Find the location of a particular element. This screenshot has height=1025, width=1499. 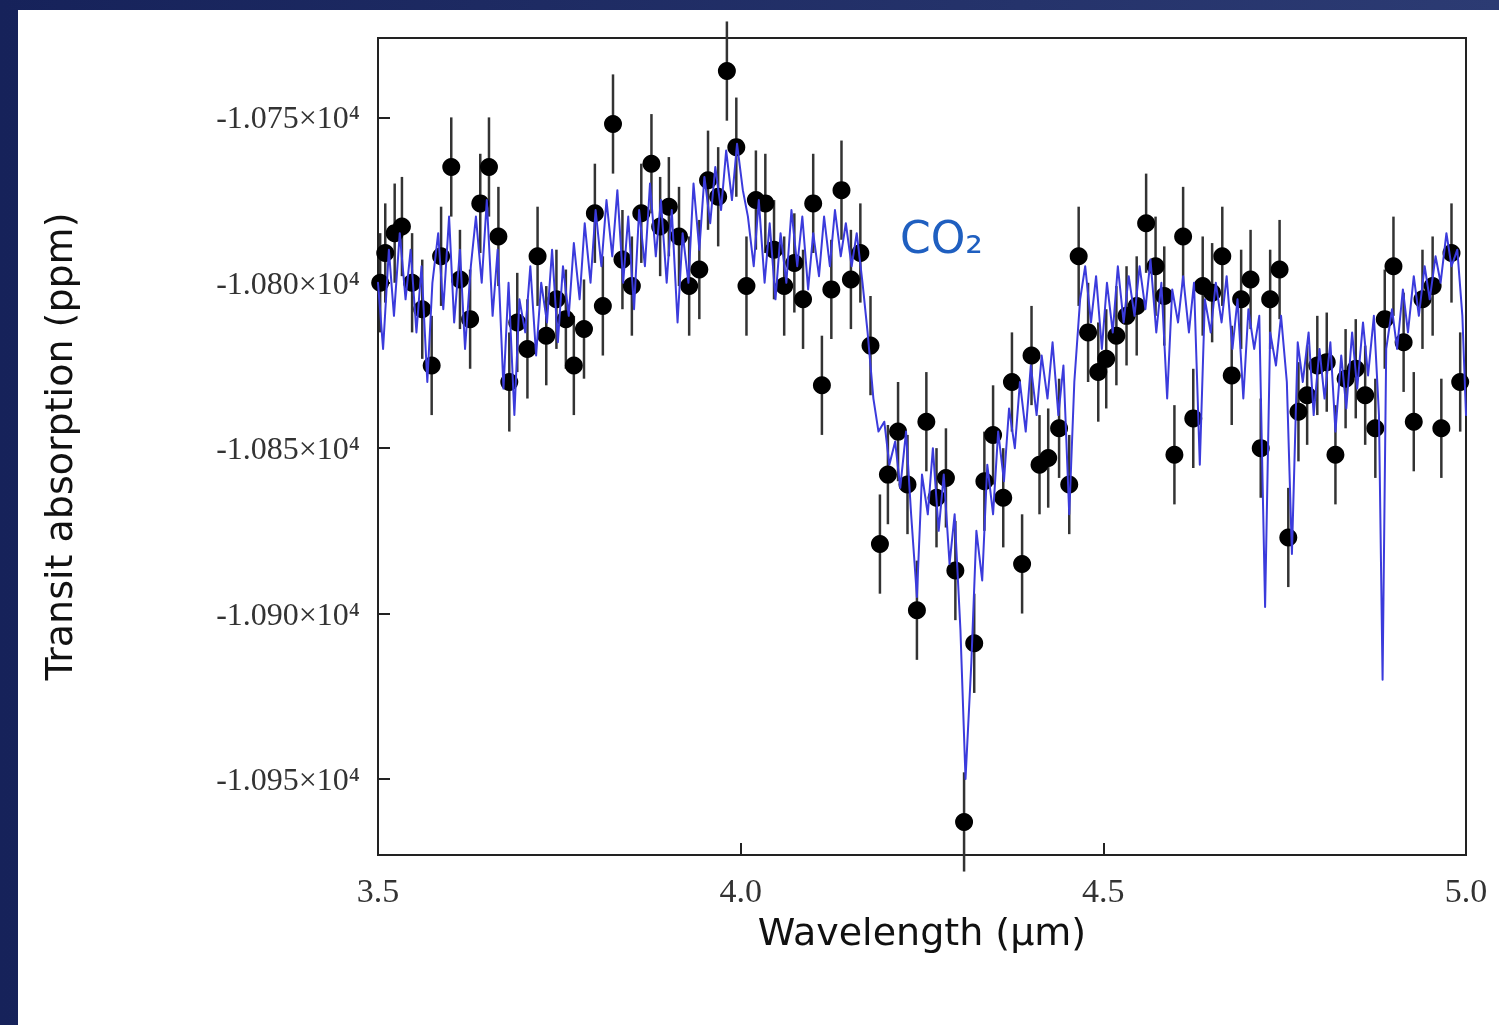

y-tick-label: -1.090×10⁴ is located at coordinates (288, 613).